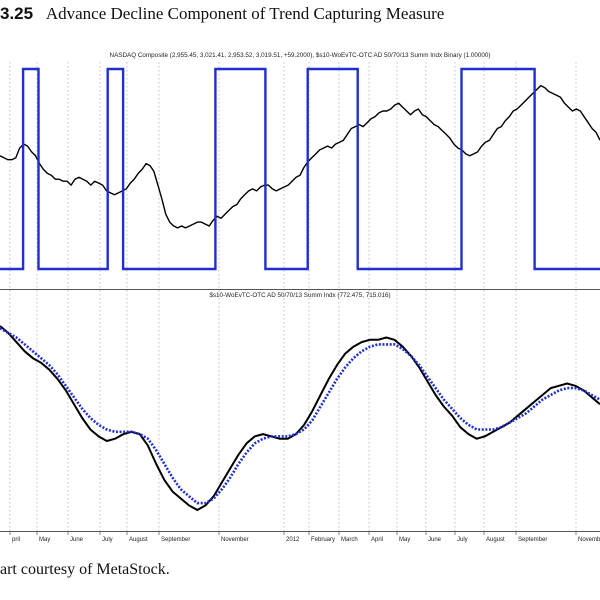  Describe the element at coordinates (293, 540) in the screenshot. I see `x-tick-label: 2012` at that location.